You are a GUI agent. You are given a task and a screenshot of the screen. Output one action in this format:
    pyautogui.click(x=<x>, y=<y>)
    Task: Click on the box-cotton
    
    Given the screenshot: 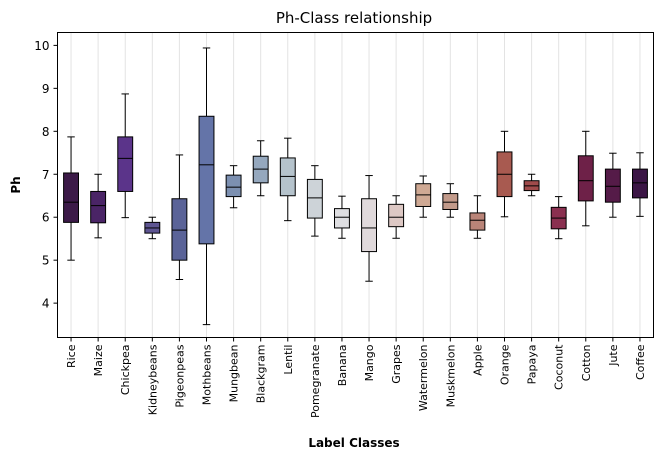 What is the action you would take?
    pyautogui.click(x=585, y=178)
    